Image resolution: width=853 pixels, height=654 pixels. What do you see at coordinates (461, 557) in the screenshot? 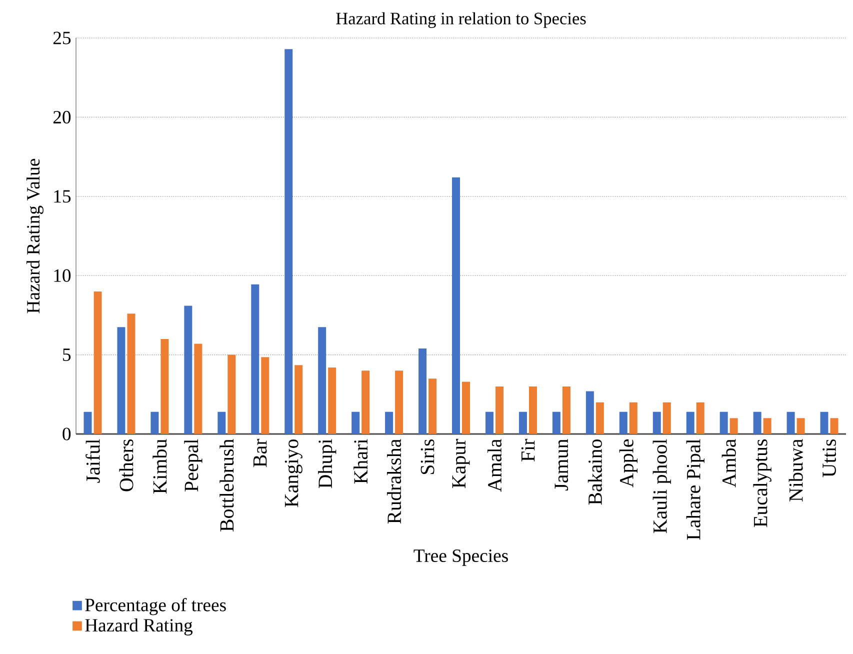
I see `x-axis-title: Tree Species` at bounding box center [461, 557].